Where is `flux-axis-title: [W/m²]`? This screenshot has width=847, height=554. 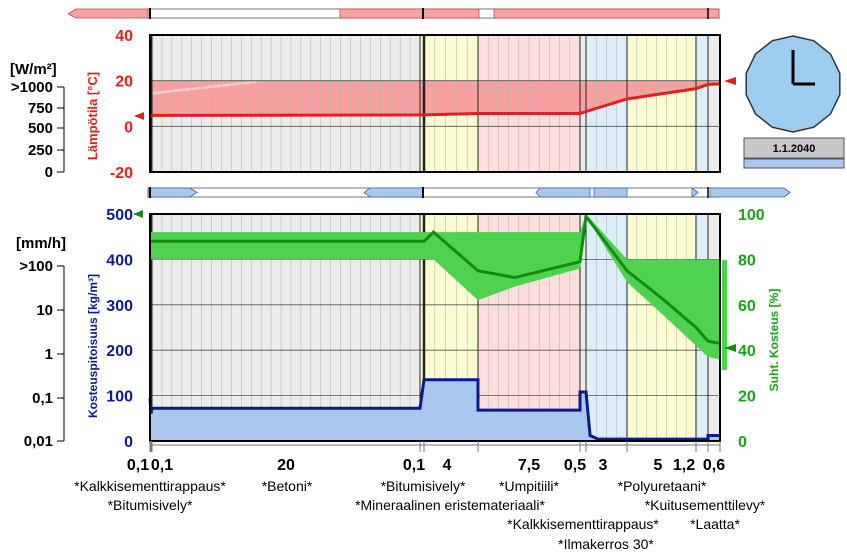 flux-axis-title: [W/m²] is located at coordinates (33, 69).